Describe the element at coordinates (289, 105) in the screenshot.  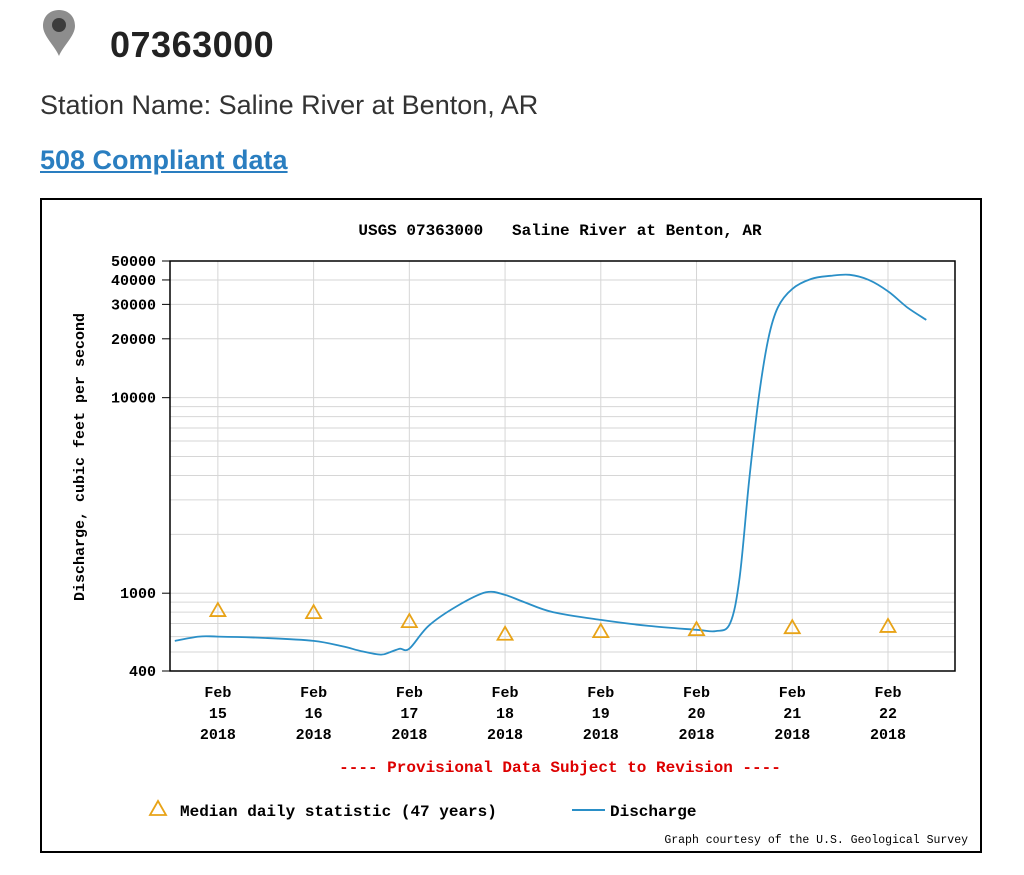
I see `station-name: Station Name: Saline River at Benton, AR` at that location.